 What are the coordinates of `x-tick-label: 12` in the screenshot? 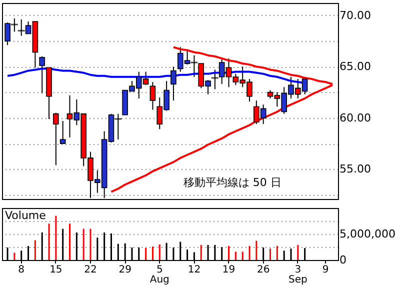 It's located at (194, 270).